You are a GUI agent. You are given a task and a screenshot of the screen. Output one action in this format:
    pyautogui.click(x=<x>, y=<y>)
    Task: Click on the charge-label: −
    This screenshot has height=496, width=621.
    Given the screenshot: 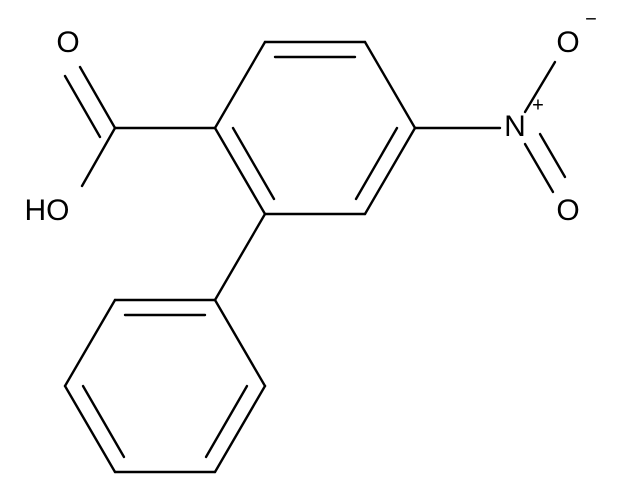 What is the action you would take?
    pyautogui.click(x=591, y=19)
    